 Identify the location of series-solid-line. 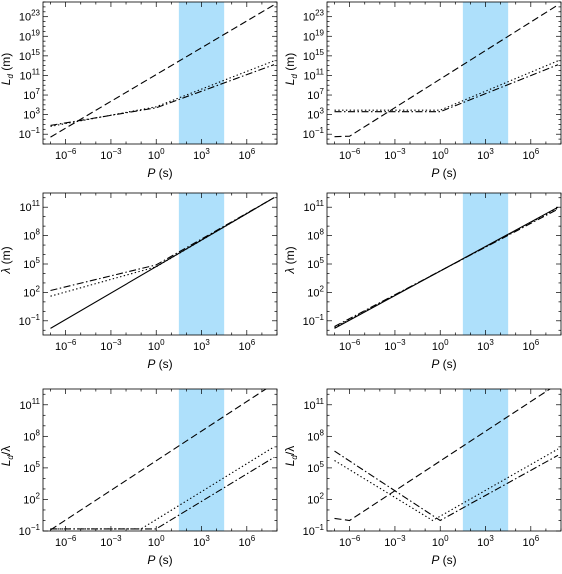
(162, 263).